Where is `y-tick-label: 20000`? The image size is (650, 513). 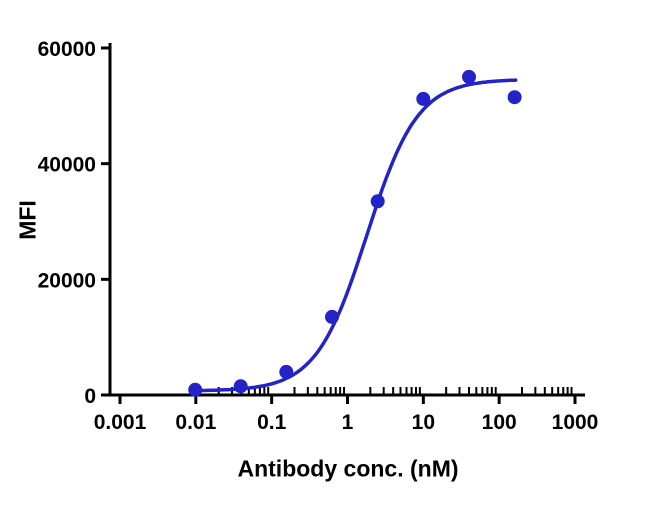 y-tick-label: 20000 is located at coordinates (67, 280).